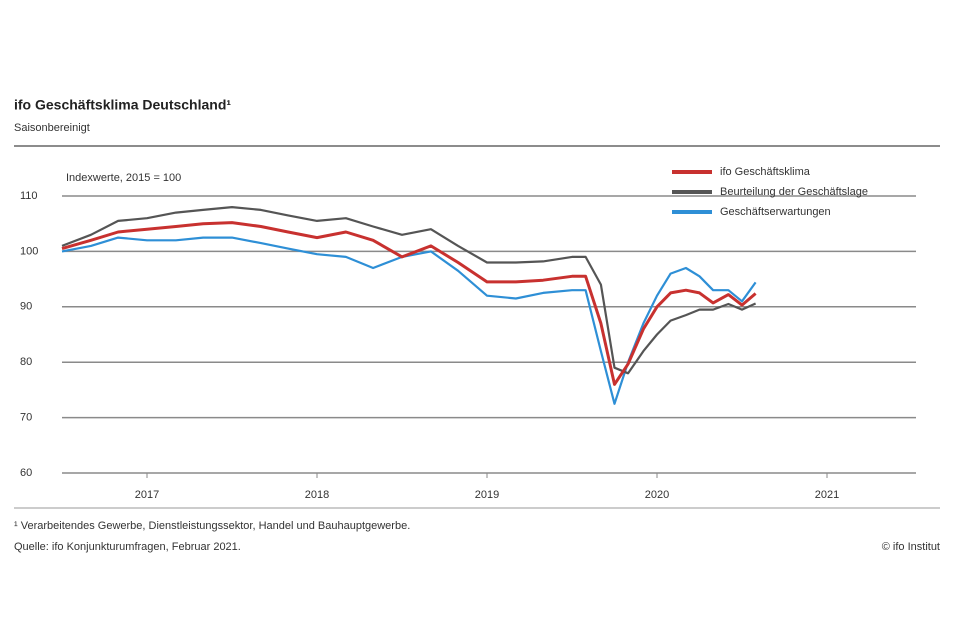  I want to click on x-tick-label: 2019, so click(487, 495).